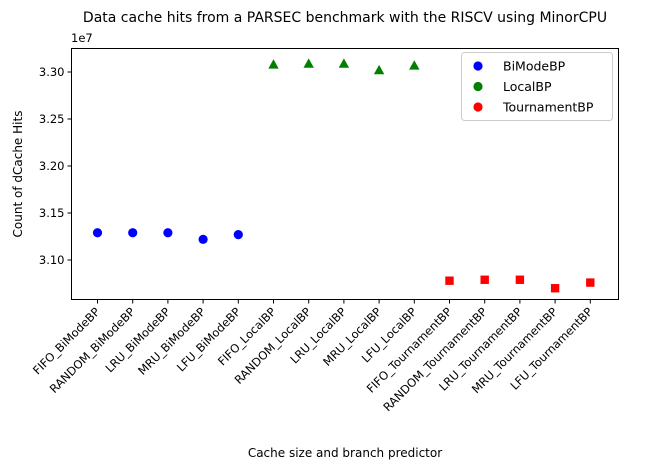 The height and width of the screenshot is (475, 665). I want to click on y-axis-label: Count of dCache Hits, so click(18, 174).